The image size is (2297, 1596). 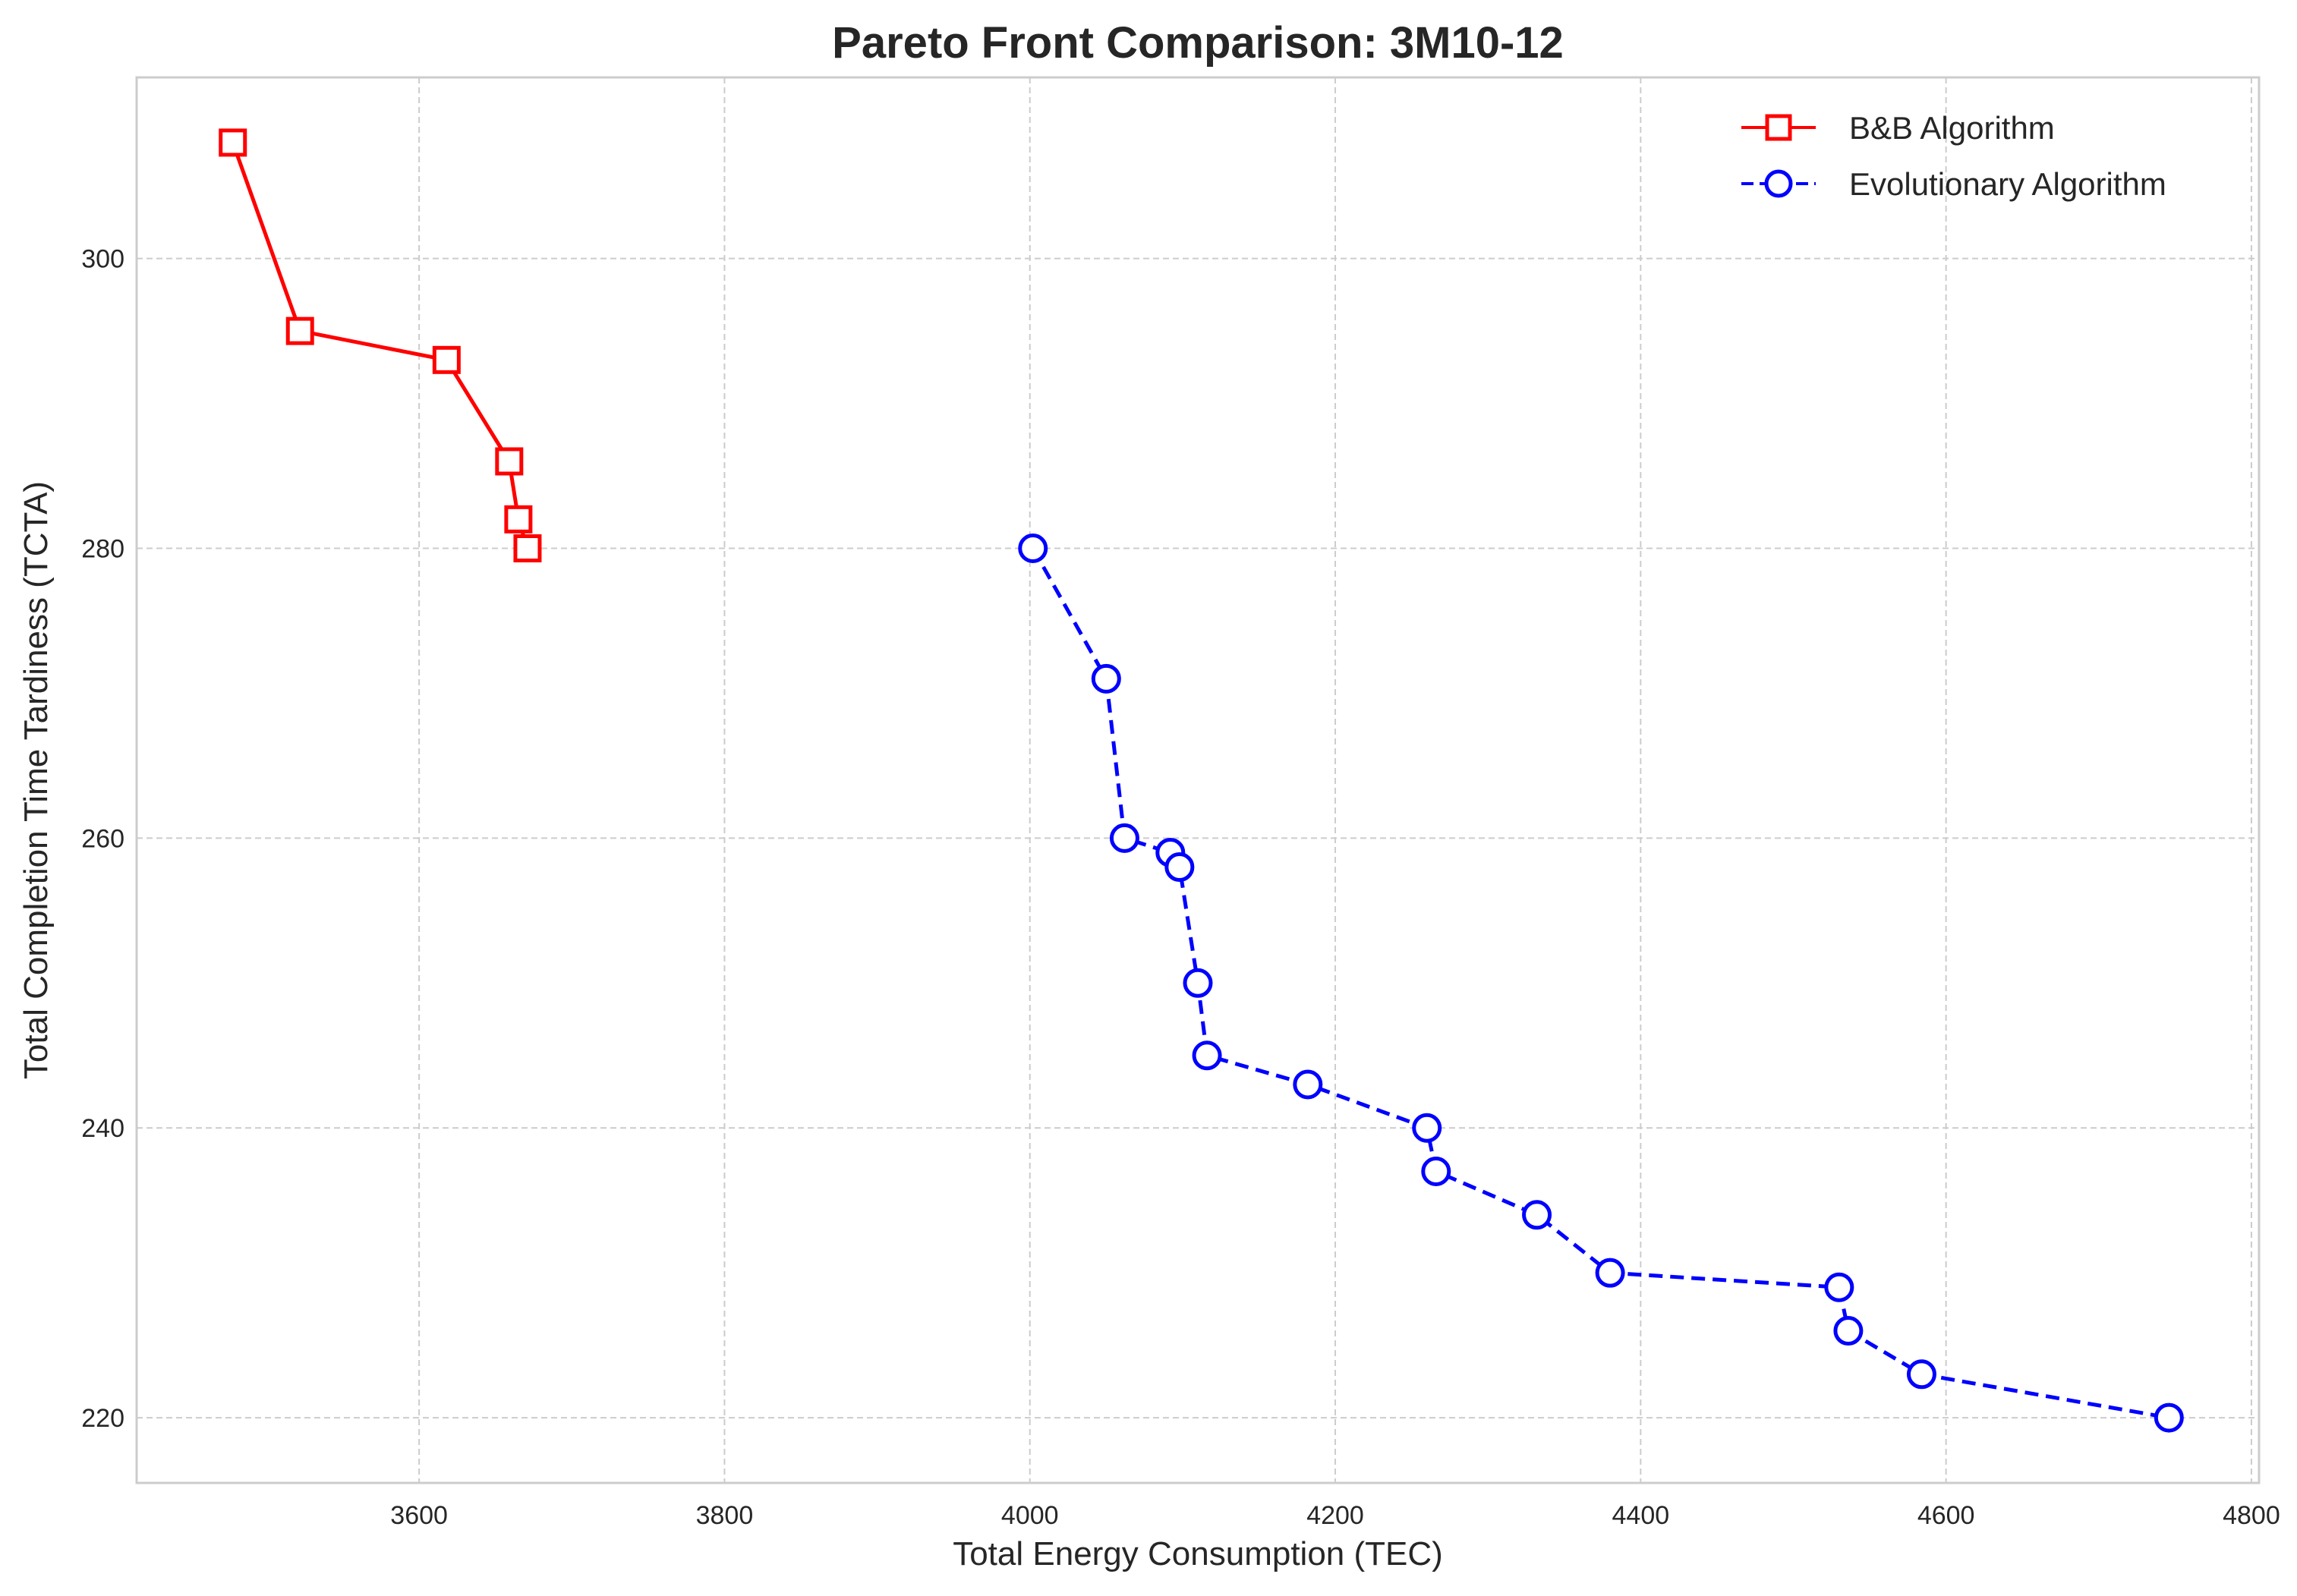 What do you see at coordinates (1952, 128) in the screenshot?
I see `legend-label-bb: B&B Algorithm` at bounding box center [1952, 128].